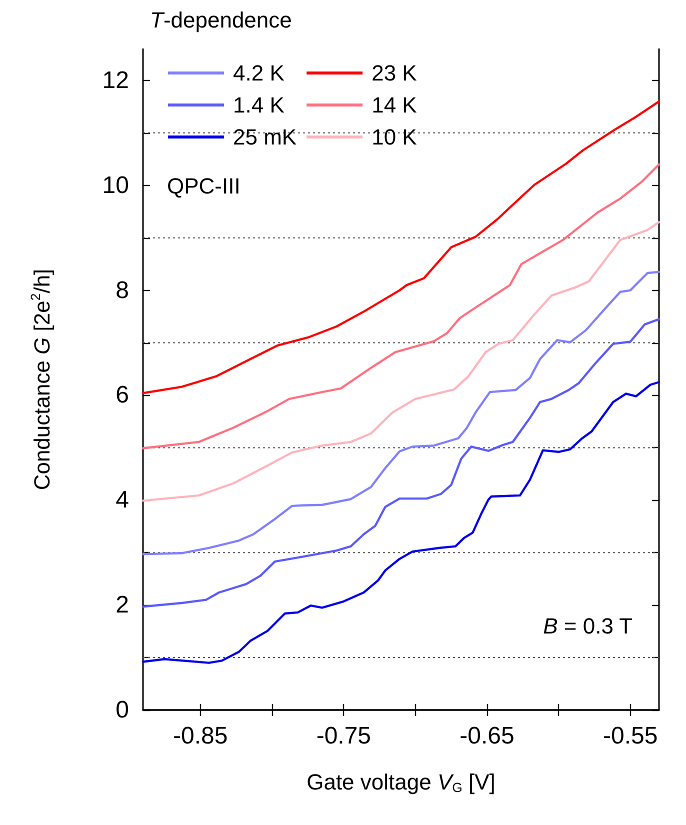 The width and height of the screenshot is (686, 825). Describe the element at coordinates (259, 73) in the screenshot. I see `legend-label: 4.2 K` at that location.